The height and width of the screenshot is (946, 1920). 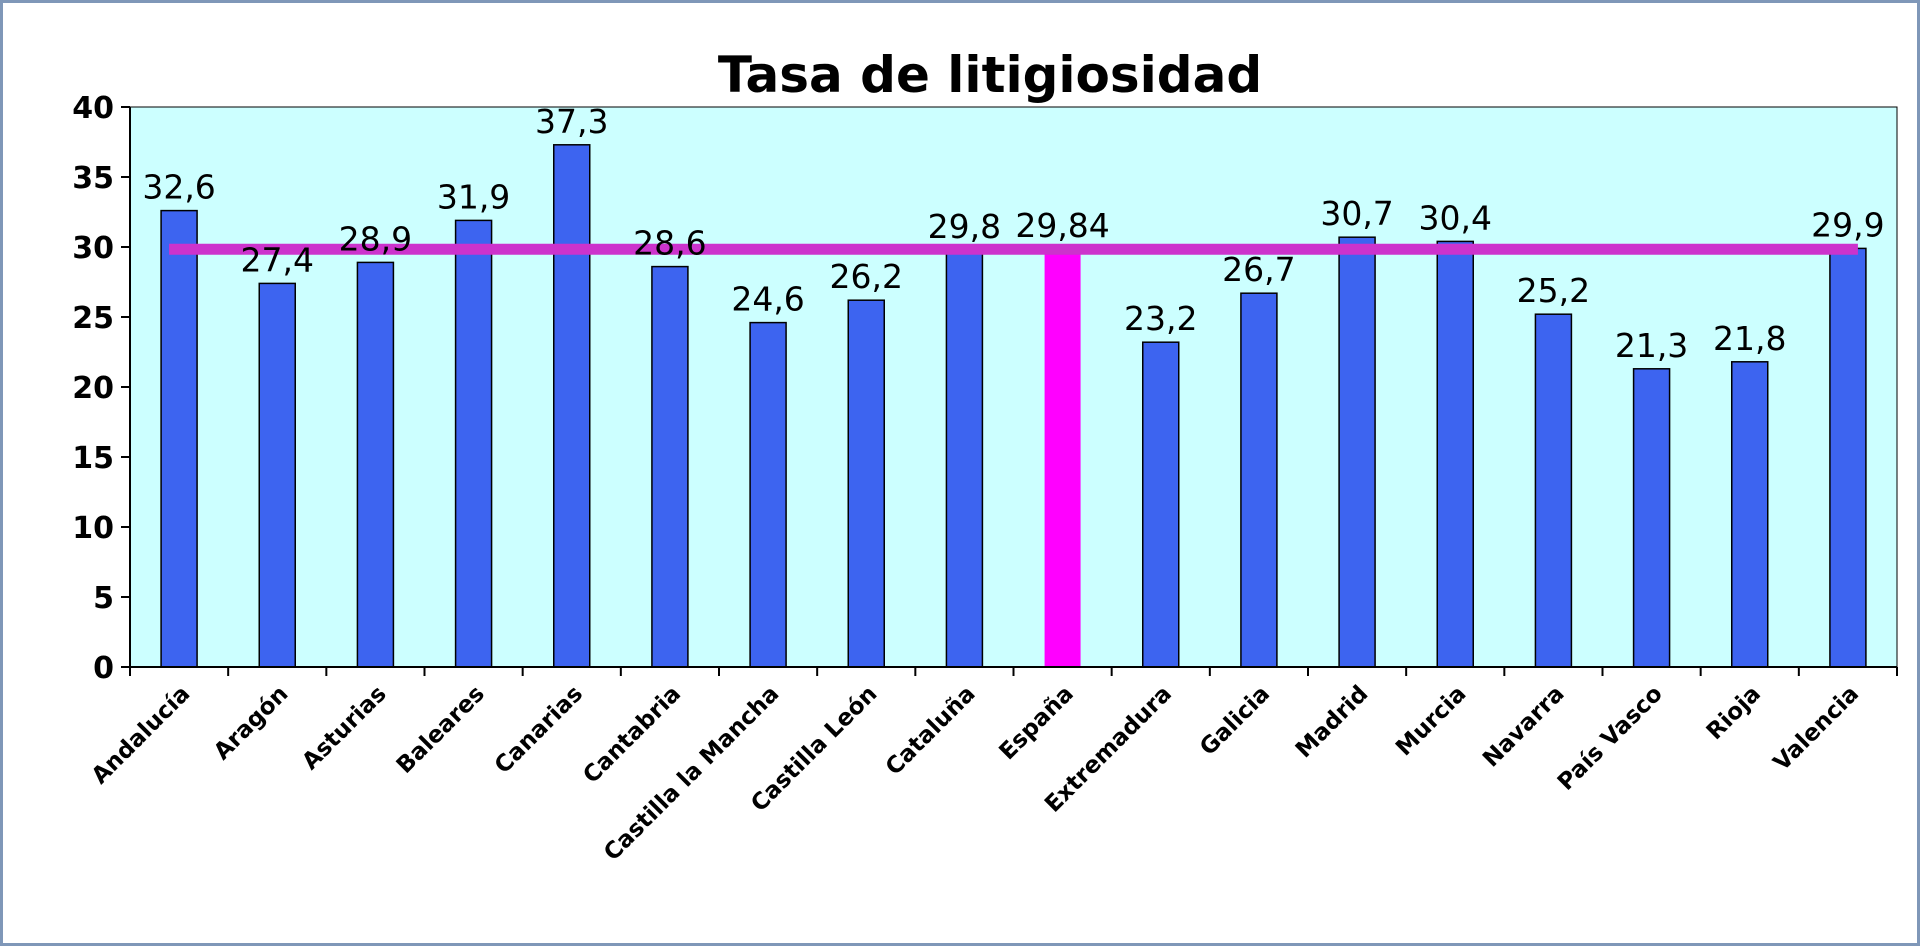 I want to click on data-label-7: 26,2, so click(x=866, y=276).